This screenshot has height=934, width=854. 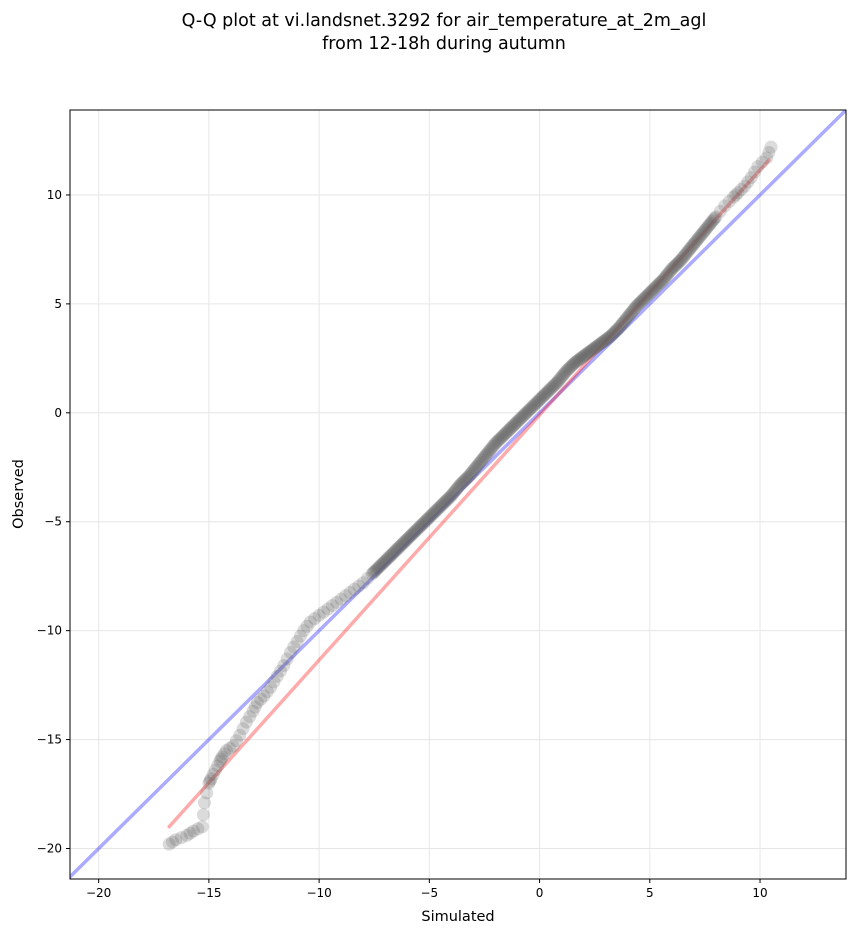 I want to click on x-tick-label: −20, so click(x=98, y=893).